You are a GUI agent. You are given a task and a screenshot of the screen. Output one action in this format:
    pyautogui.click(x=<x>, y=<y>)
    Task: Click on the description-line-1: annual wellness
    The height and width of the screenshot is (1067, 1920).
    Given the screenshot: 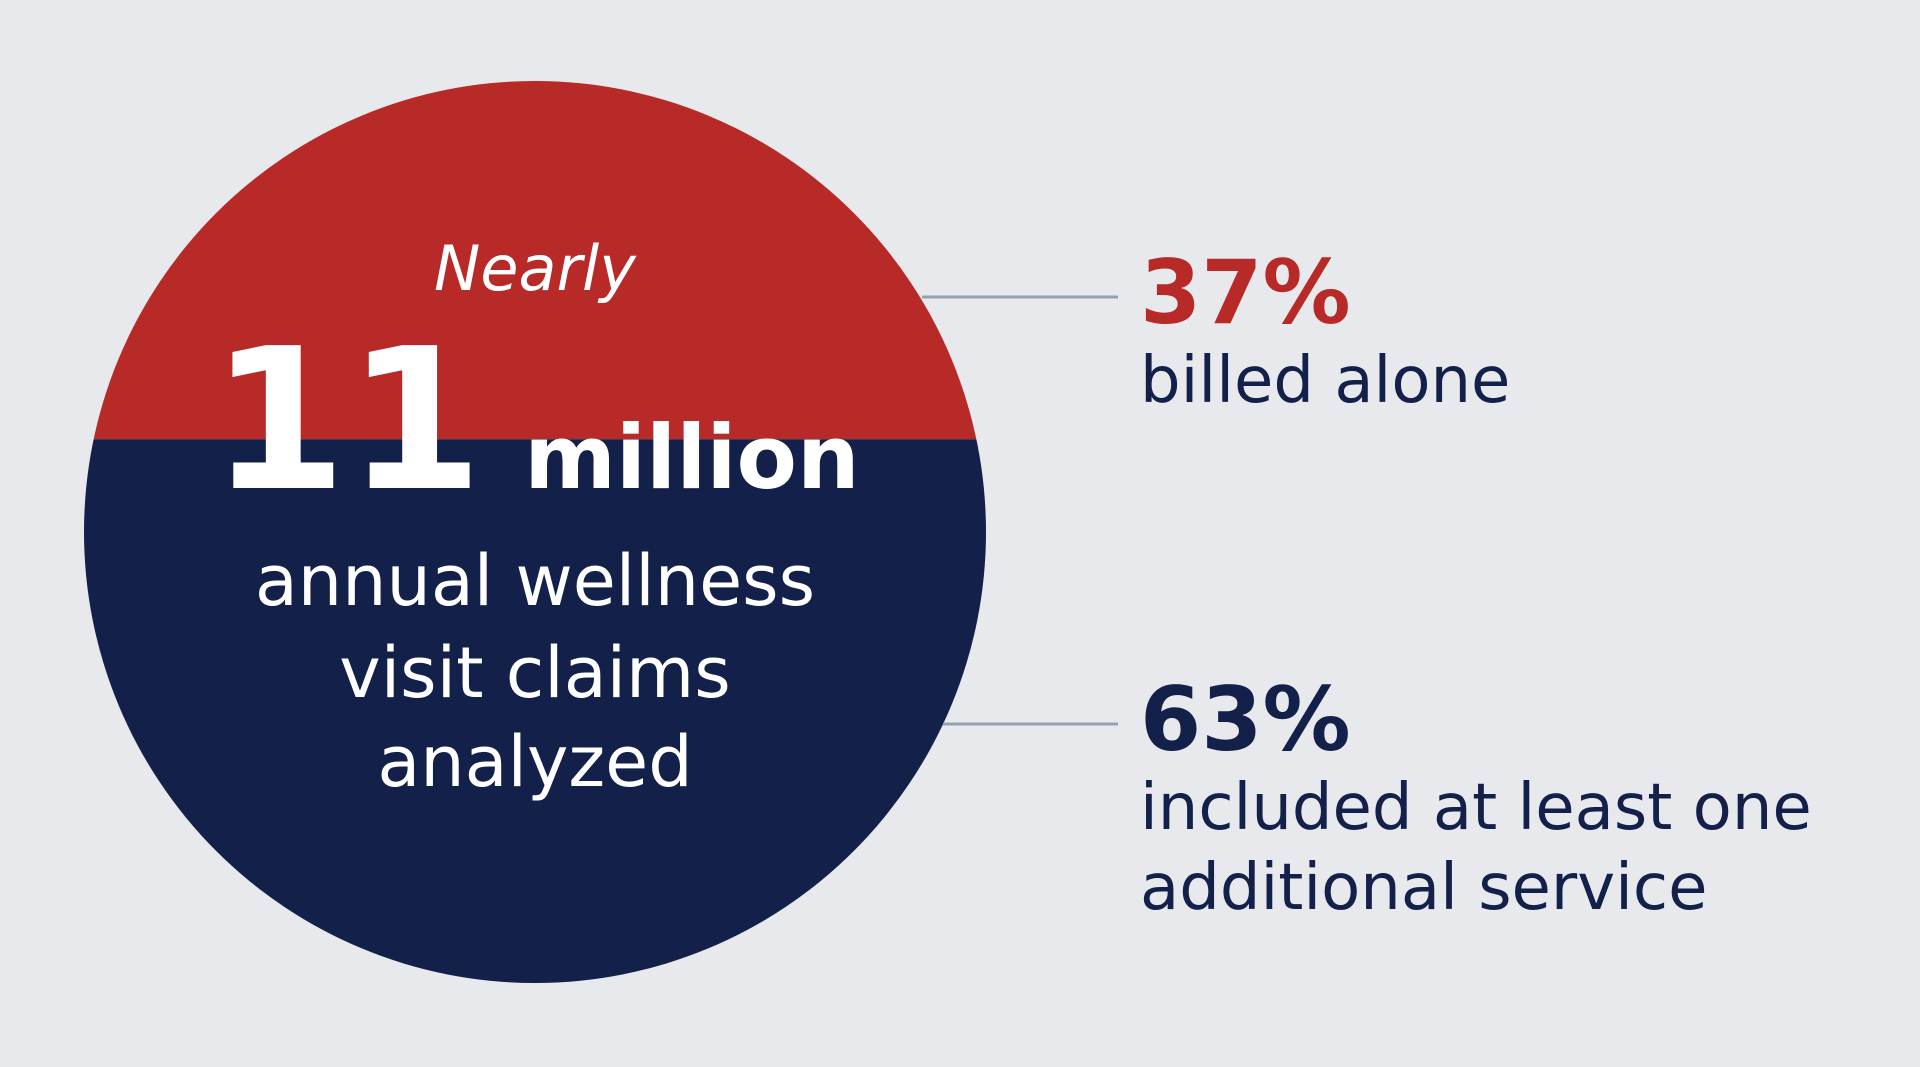 What is the action you would take?
    pyautogui.click(x=535, y=581)
    